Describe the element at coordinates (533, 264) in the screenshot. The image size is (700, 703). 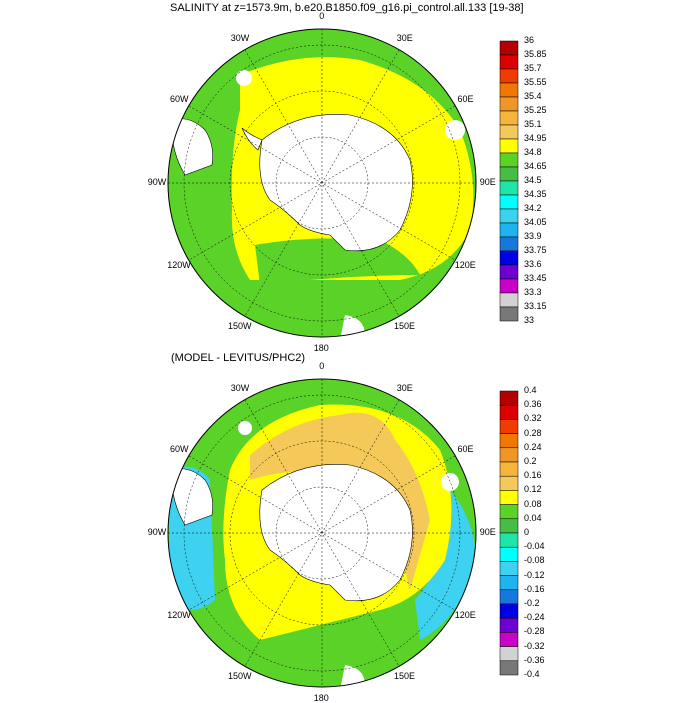
I see `colorbar-tick-label: 33.6` at that location.